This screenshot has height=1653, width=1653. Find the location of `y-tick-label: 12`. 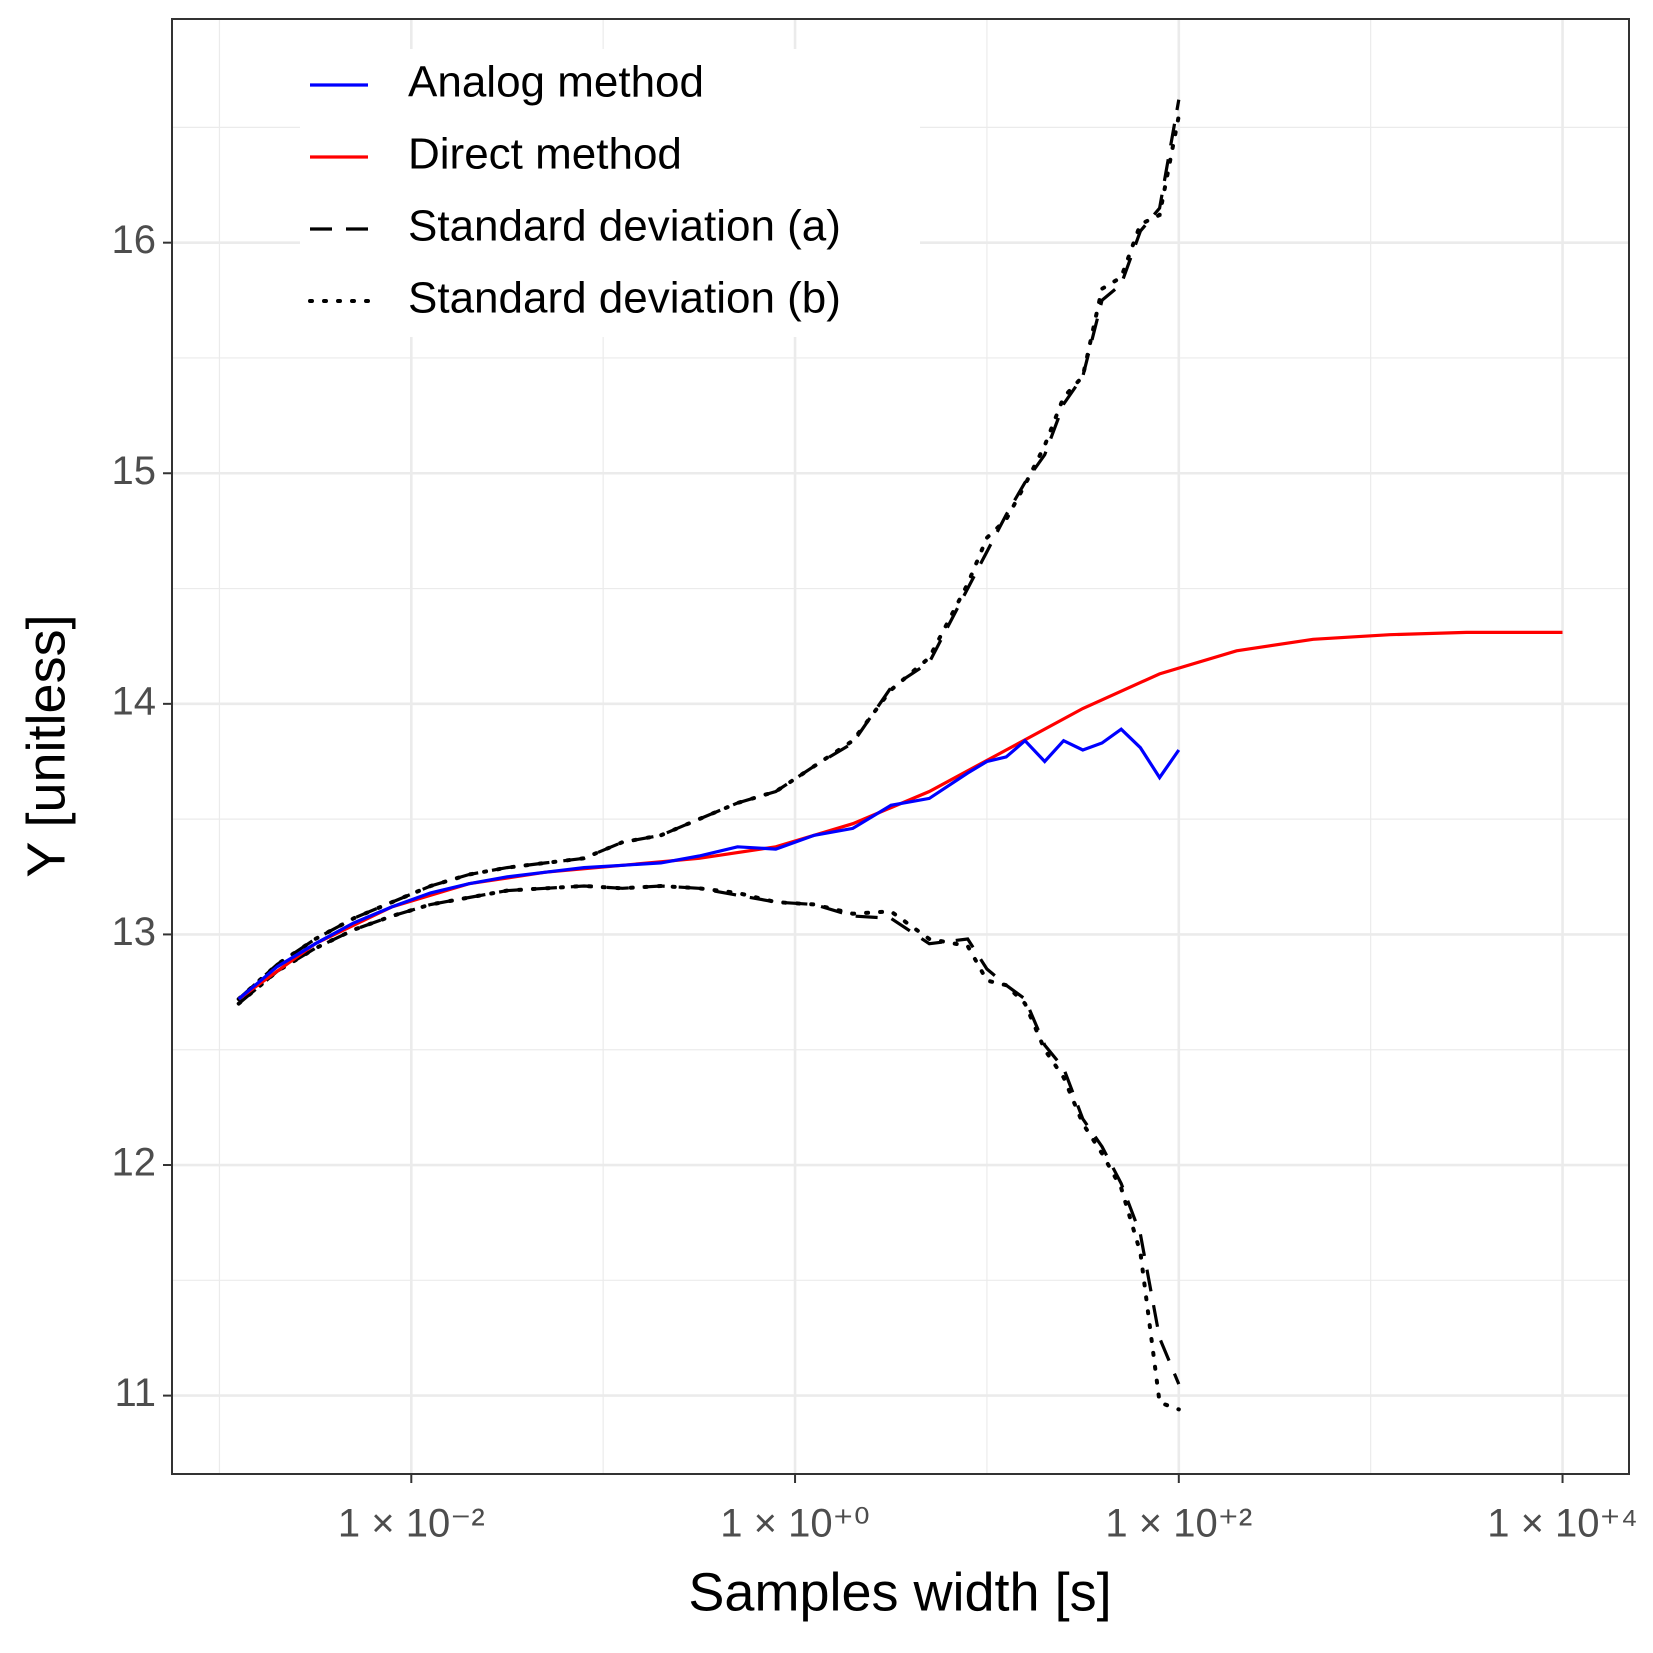

y-tick-label: 12 is located at coordinates (134, 1163).